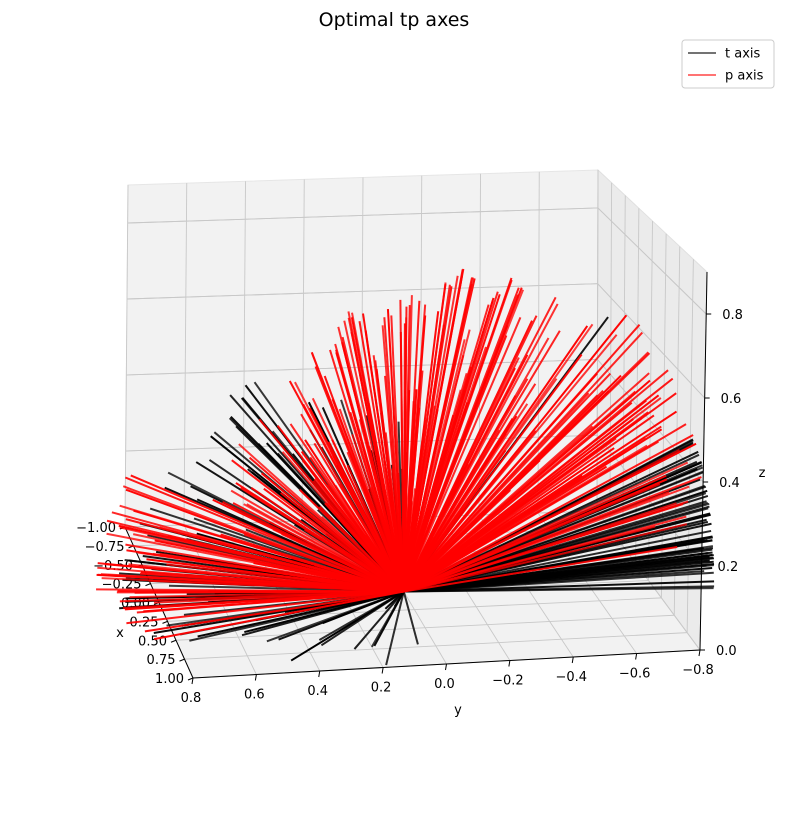 The height and width of the screenshot is (814, 789). Describe the element at coordinates (254, 695) in the screenshot. I see `y-tick-label: 0.6` at that location.